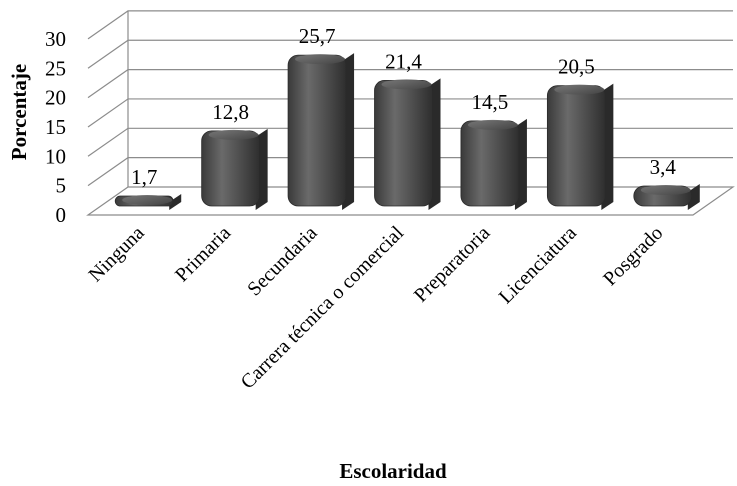 This screenshot has width=737, height=486. What do you see at coordinates (144, 177) in the screenshot?
I see `data-label: 1,7` at bounding box center [144, 177].